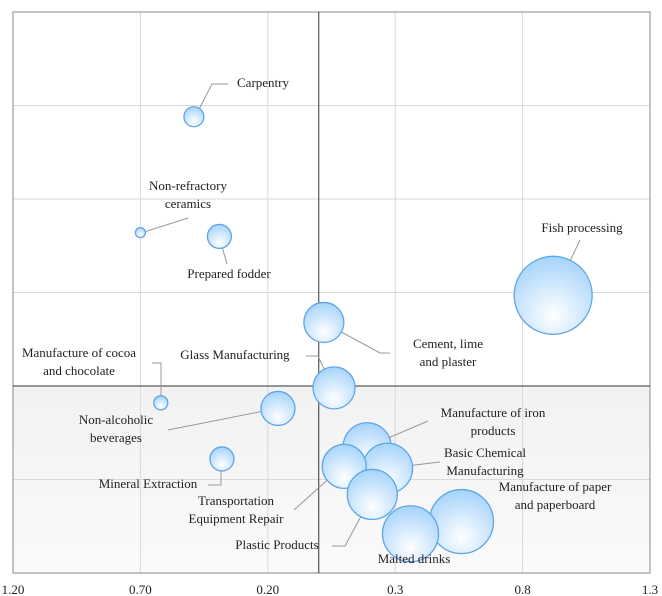 The width and height of the screenshot is (662, 596). What do you see at coordinates (582, 227) in the screenshot?
I see `bubble-label: Fish processing` at bounding box center [582, 227].